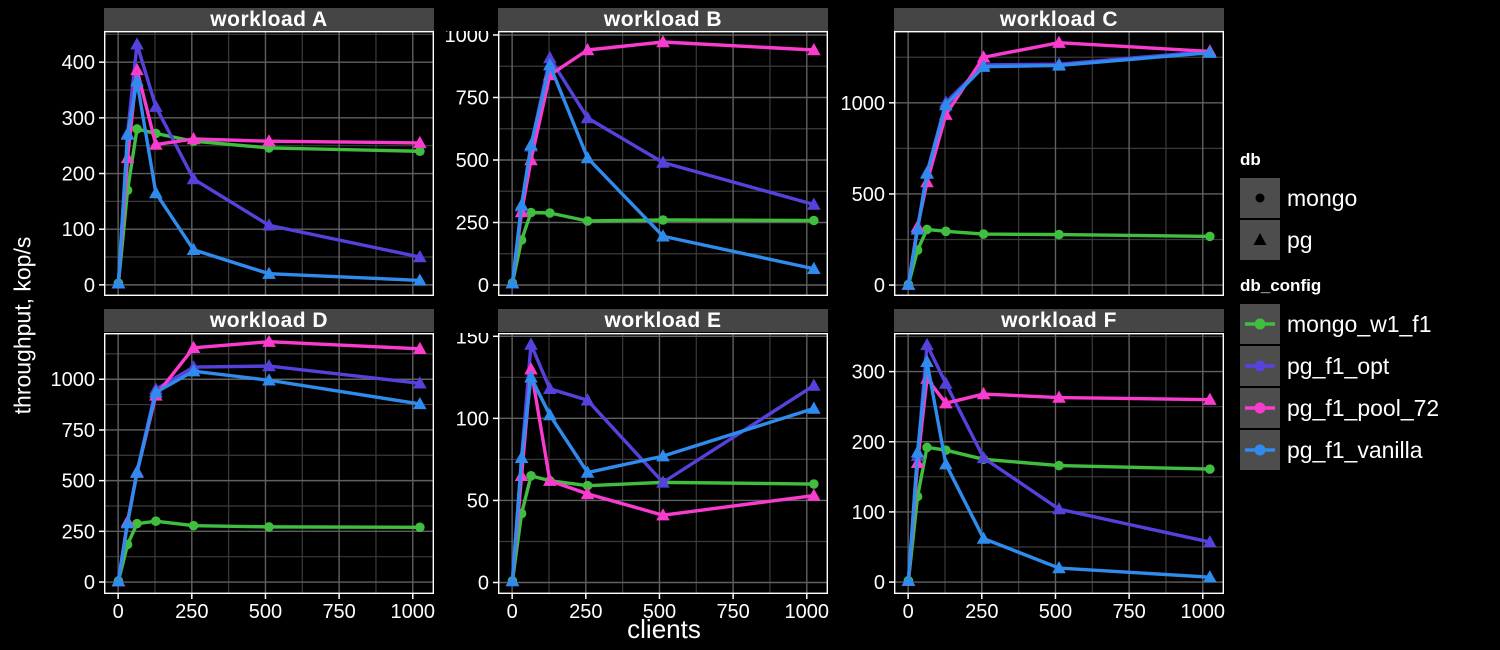  Describe the element at coordinates (243, 478) in the screenshot. I see `plot-area: 0 250 500 750 1000 0 250 500 750 1000` at that location.